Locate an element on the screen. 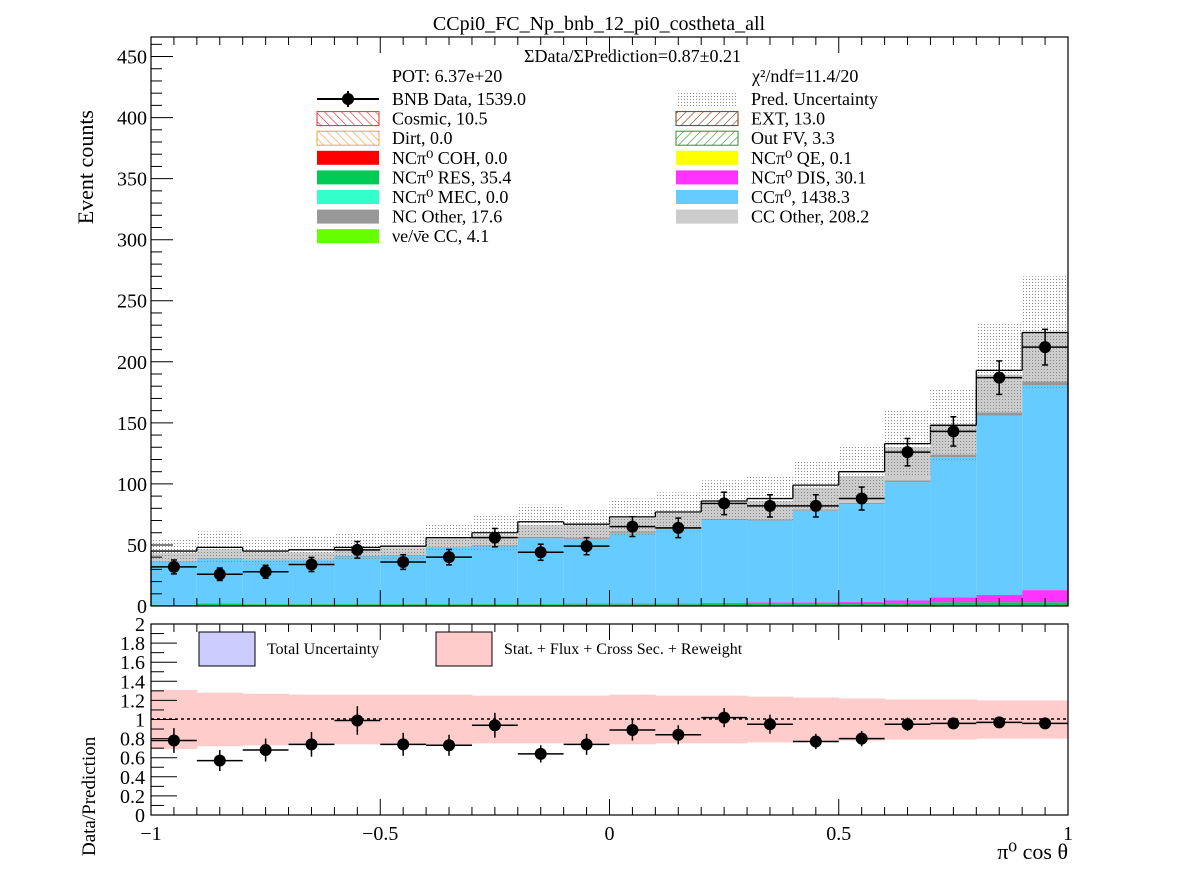  legend-label-3: EXT, 13.0 is located at coordinates (788, 119).